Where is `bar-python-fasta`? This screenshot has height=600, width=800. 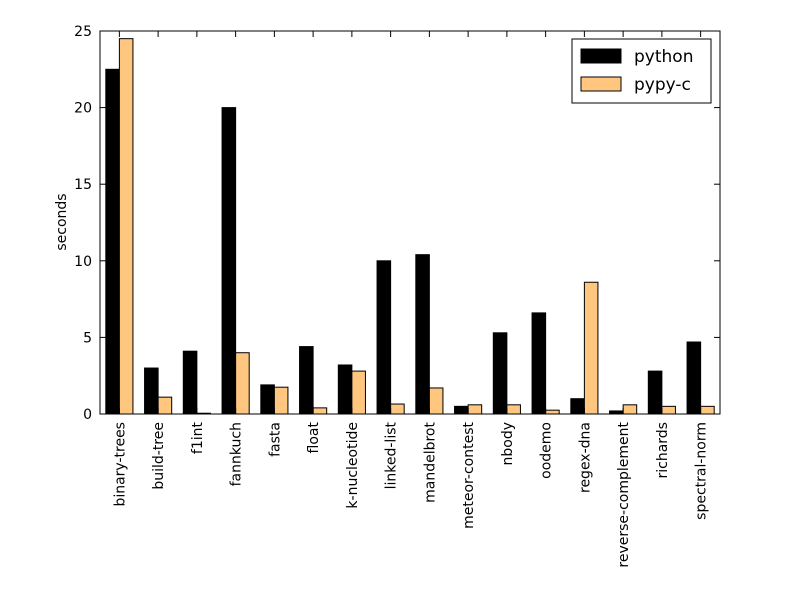 bar-python-fasta is located at coordinates (267, 399).